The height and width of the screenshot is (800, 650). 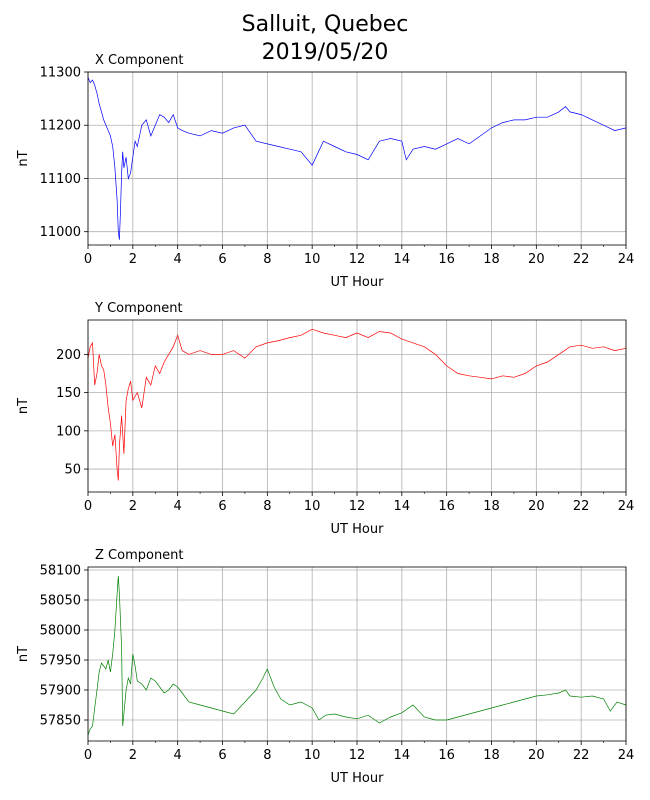 I want to click on y-tick-label: 150, so click(x=68, y=393).